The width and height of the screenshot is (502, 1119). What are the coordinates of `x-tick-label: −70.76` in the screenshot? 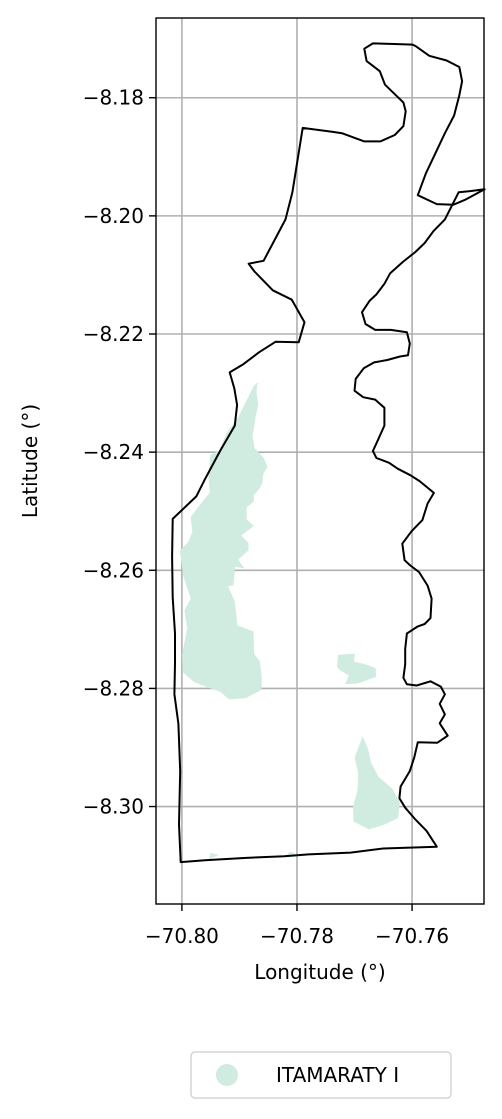 It's located at (412, 936).